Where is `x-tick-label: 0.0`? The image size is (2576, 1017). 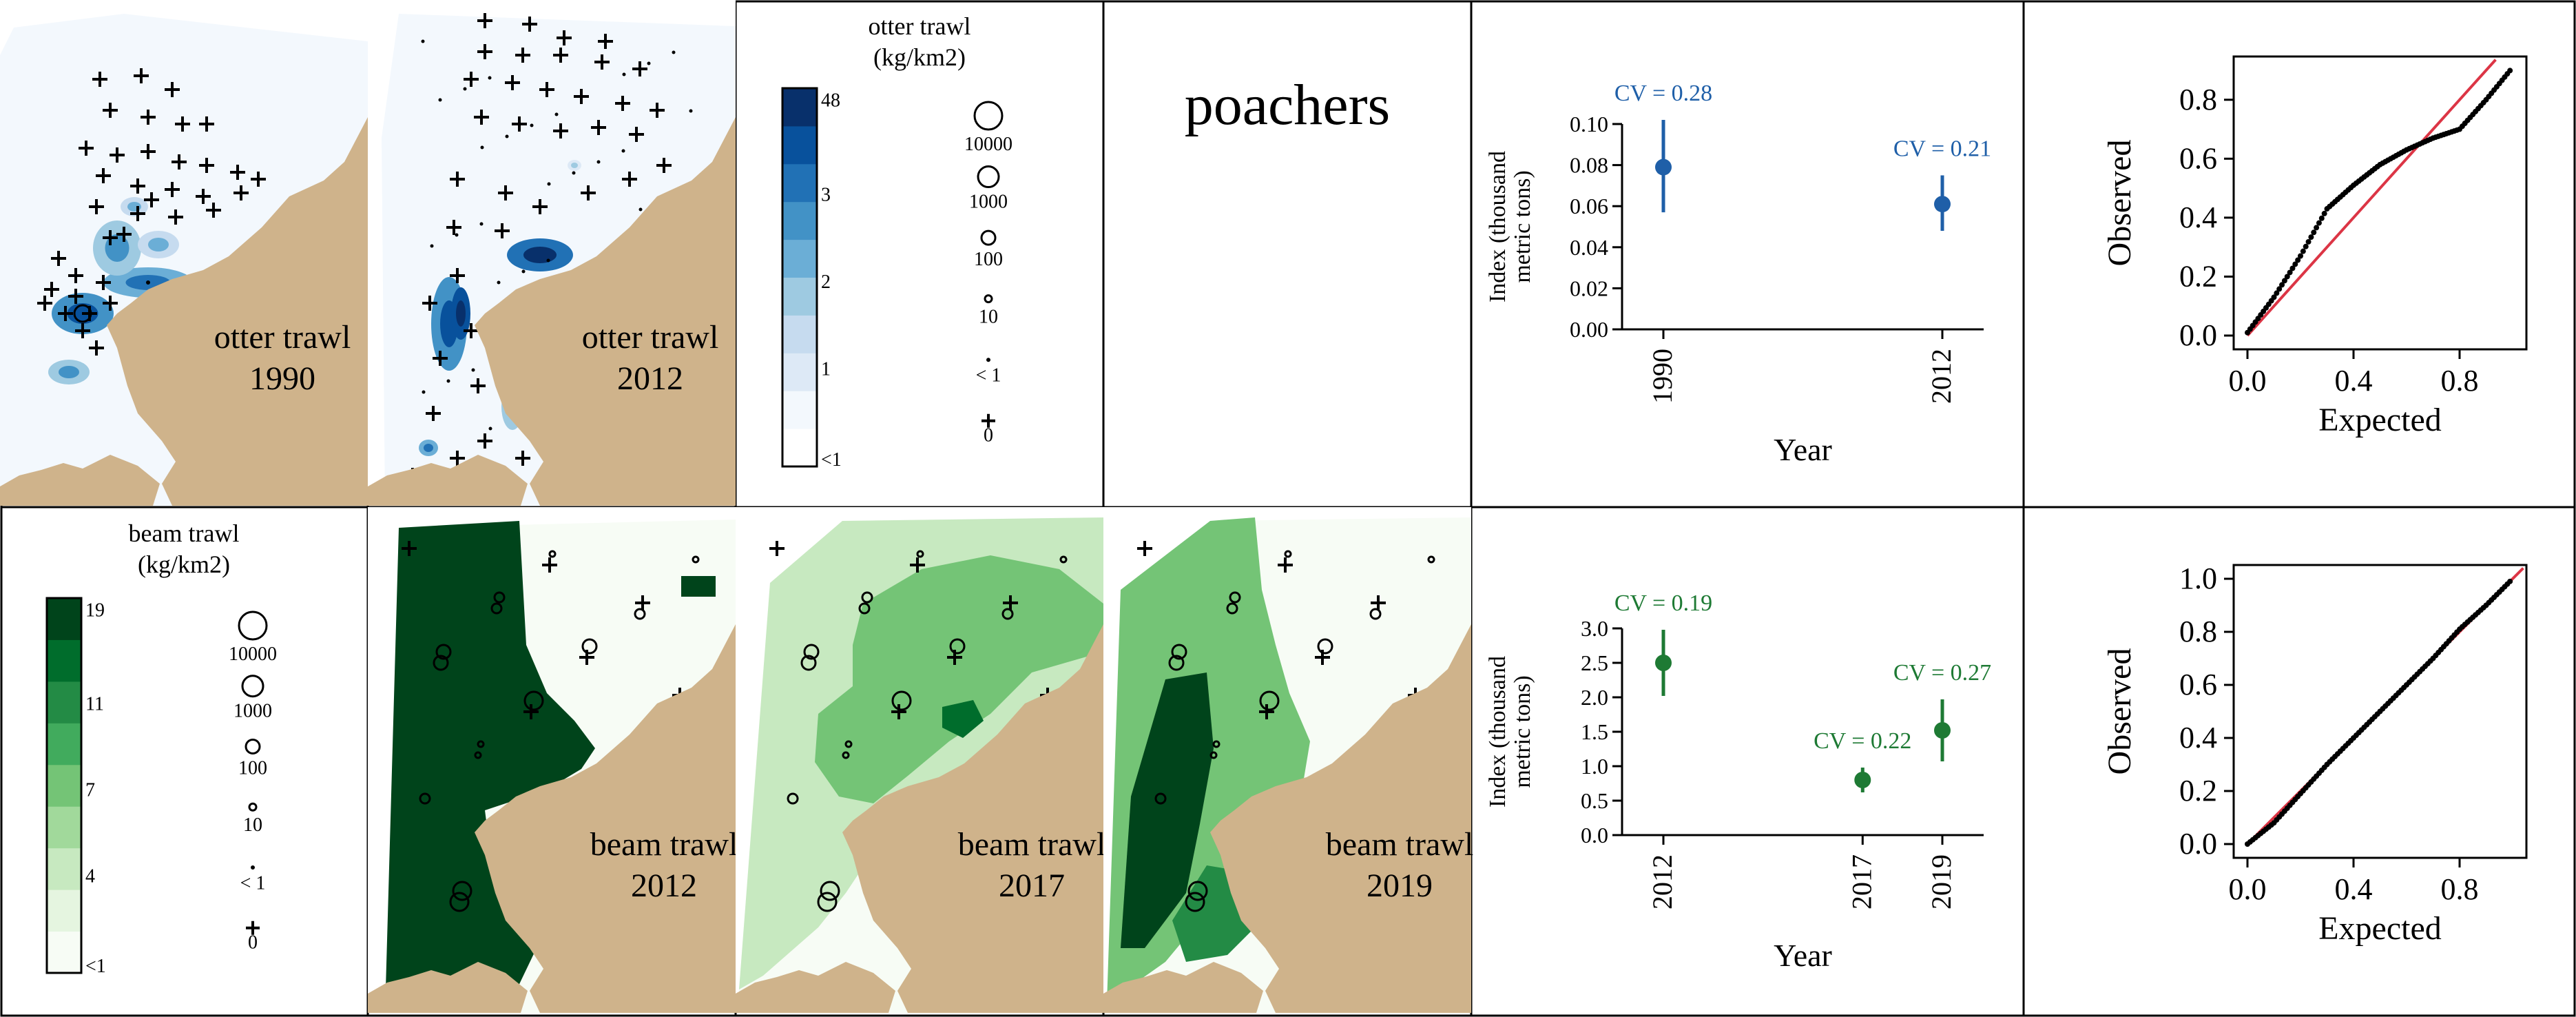 x-tick-label: 0.0 is located at coordinates (2248, 381).